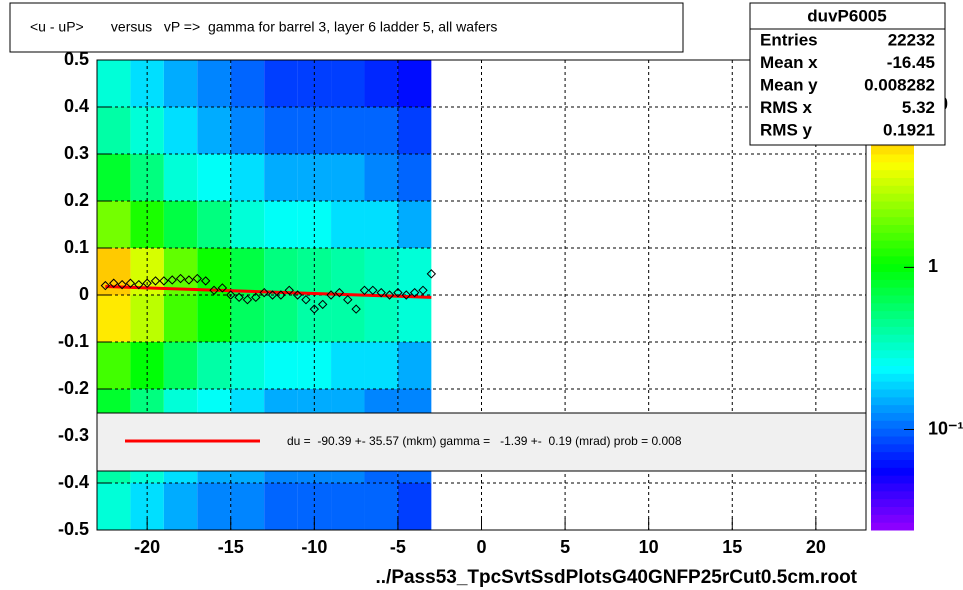  I want to click on x-tick-label: -15, so click(231, 547).